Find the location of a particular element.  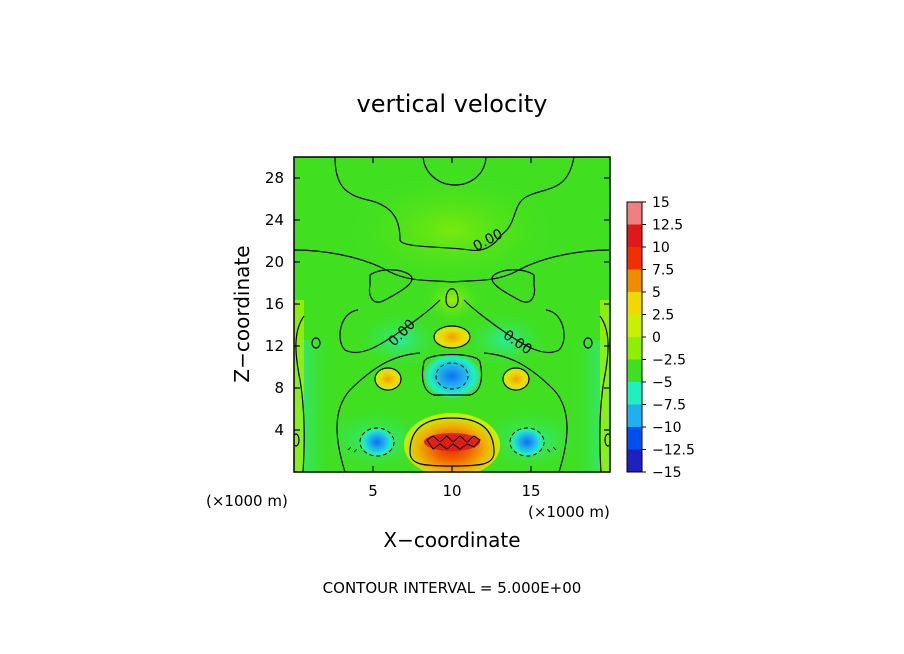

x-tick-label: 5 is located at coordinates (373, 491).